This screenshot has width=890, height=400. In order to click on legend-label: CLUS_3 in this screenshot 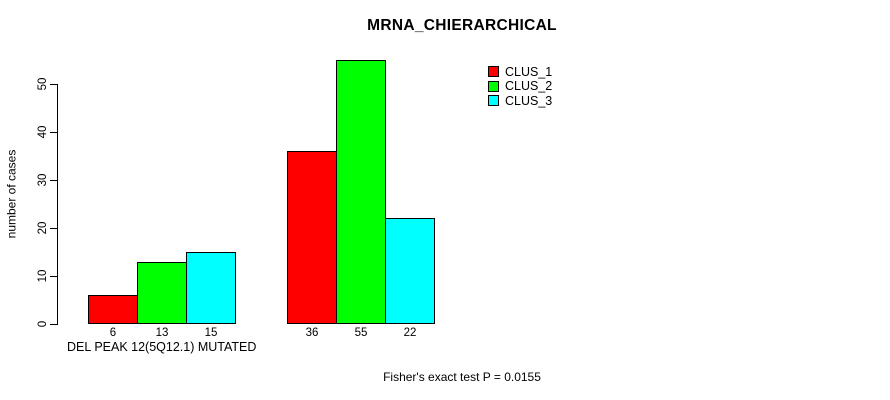, I will do `click(529, 100)`.